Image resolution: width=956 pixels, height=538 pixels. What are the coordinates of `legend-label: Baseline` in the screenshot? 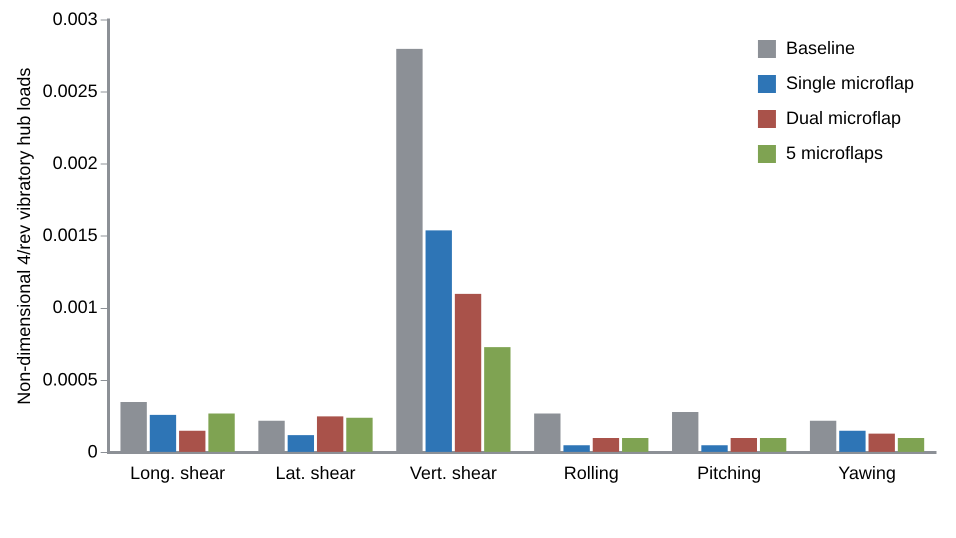 It's located at (820, 48).